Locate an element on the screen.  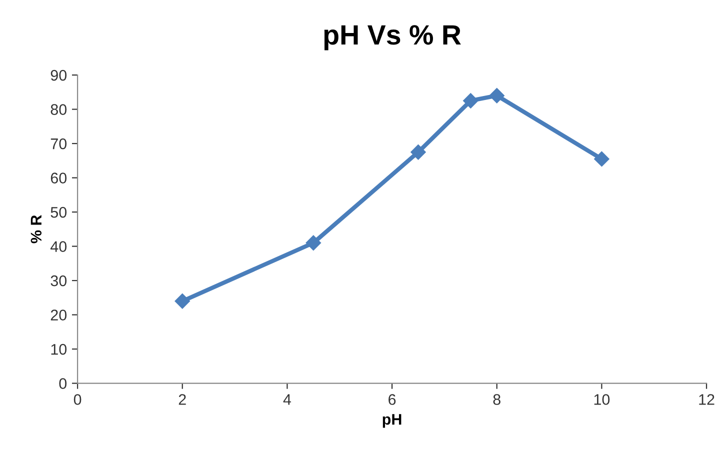
x-tick-label: 0 is located at coordinates (78, 399).